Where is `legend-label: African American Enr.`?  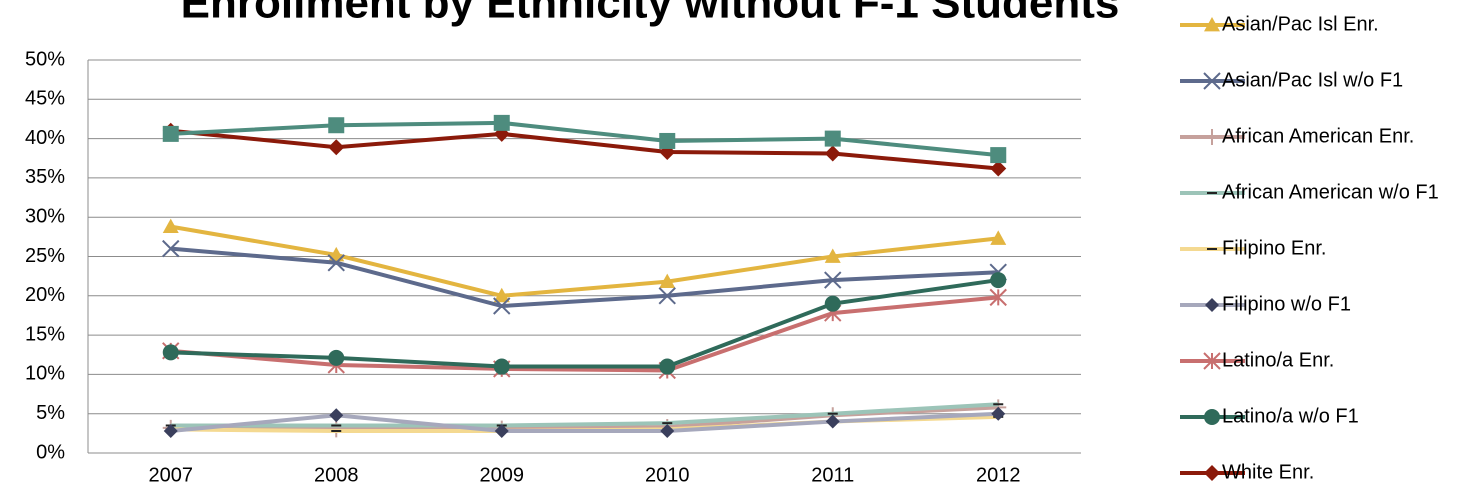 legend-label: African American Enr. is located at coordinates (1318, 136).